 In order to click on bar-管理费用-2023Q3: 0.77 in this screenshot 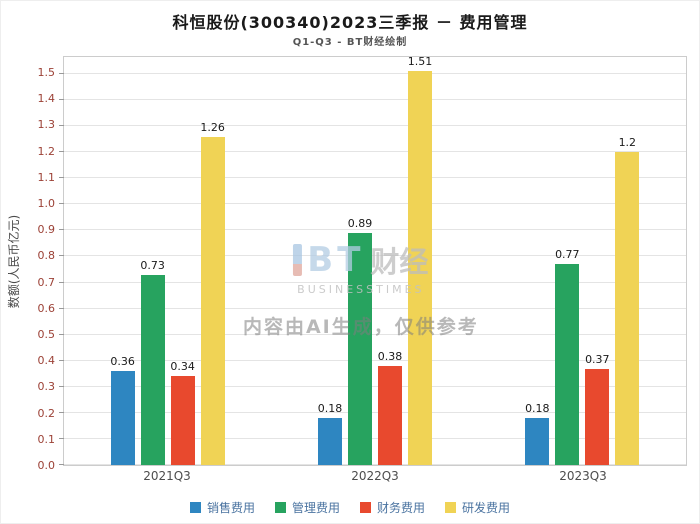, I will do `click(567, 356)`.